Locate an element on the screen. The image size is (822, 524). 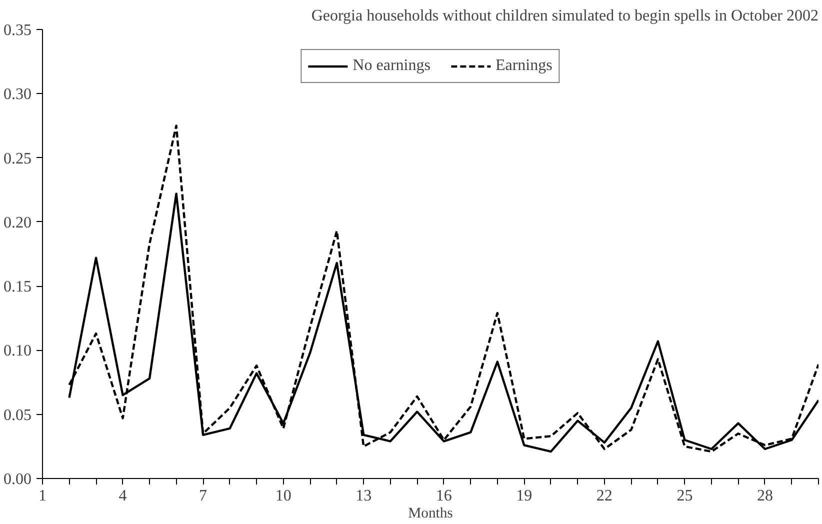
x-tick-label: 1 is located at coordinates (42, 496).